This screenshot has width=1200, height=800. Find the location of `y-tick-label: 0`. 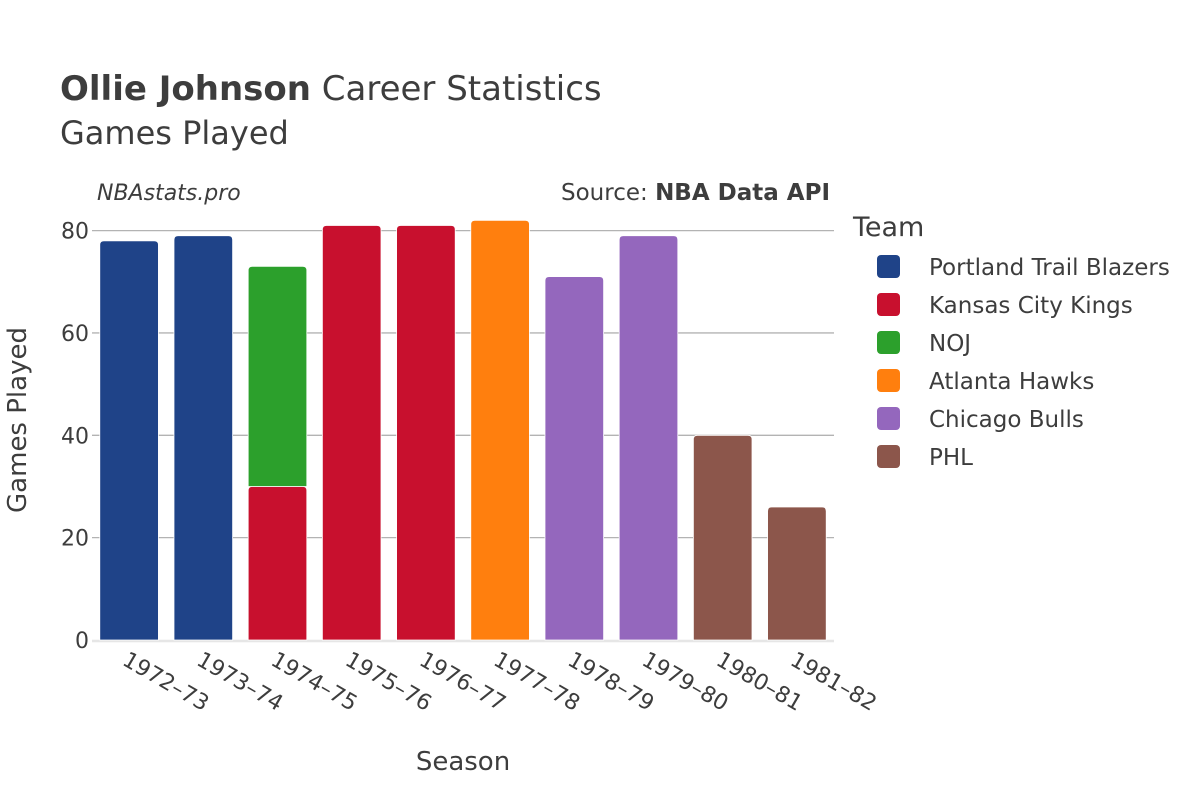

y-tick-label: 0 is located at coordinates (82, 641).